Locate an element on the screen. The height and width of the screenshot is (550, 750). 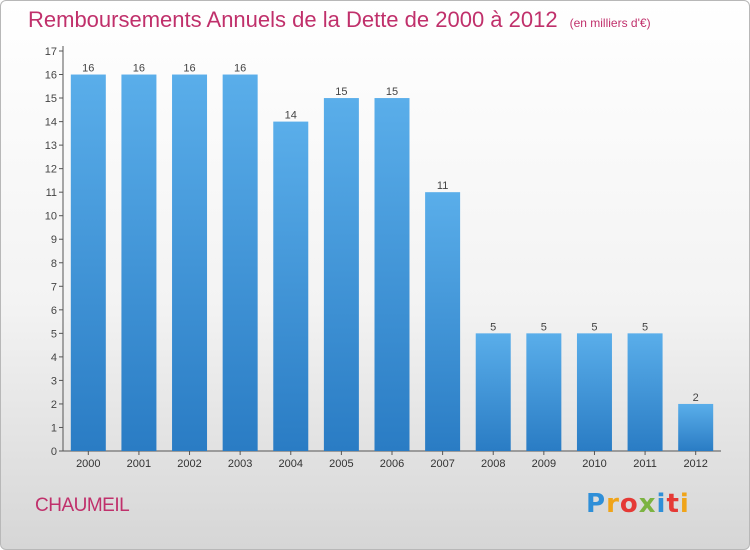
logo-letter: o is located at coordinates (629, 504).